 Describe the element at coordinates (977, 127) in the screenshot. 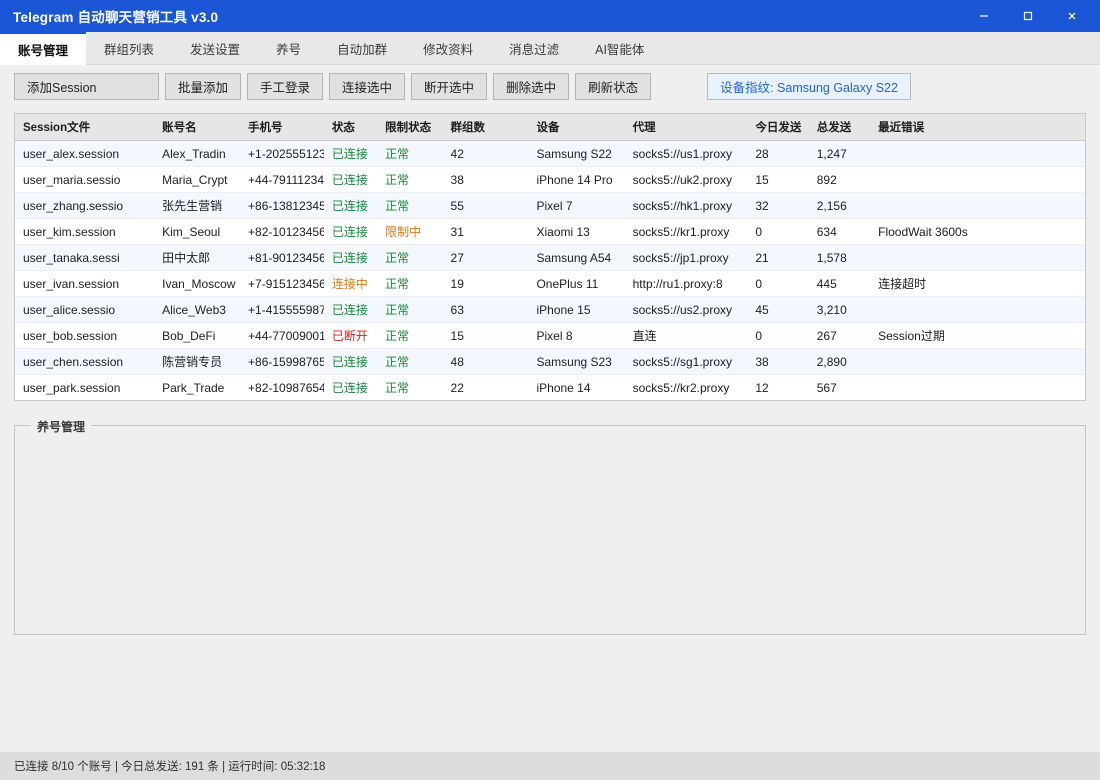

I see `col-header-last-error: 最近错误` at that location.